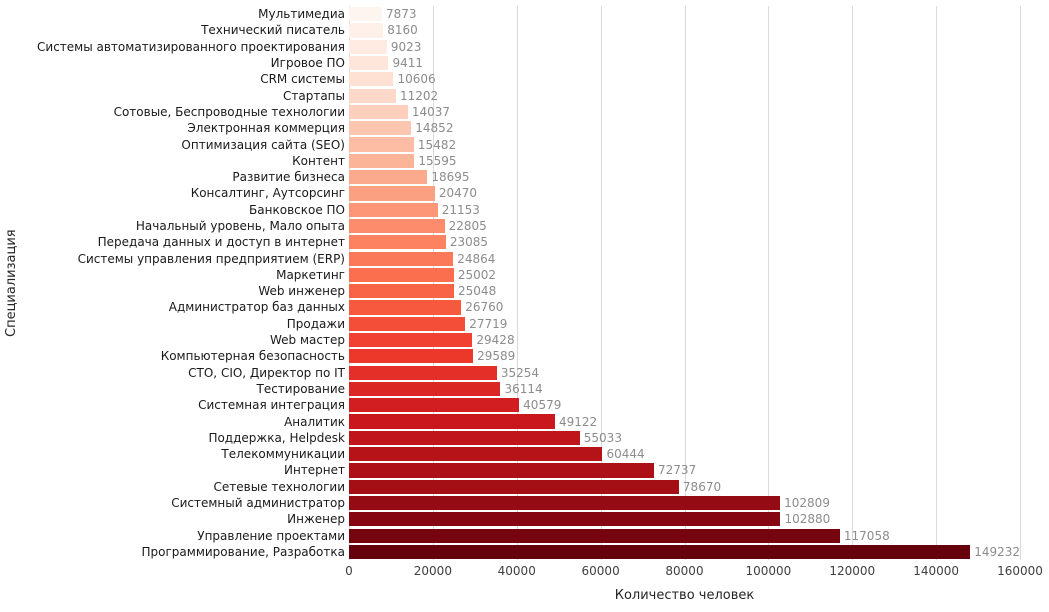  I want to click on bar-value-label: 26760, so click(484, 307).